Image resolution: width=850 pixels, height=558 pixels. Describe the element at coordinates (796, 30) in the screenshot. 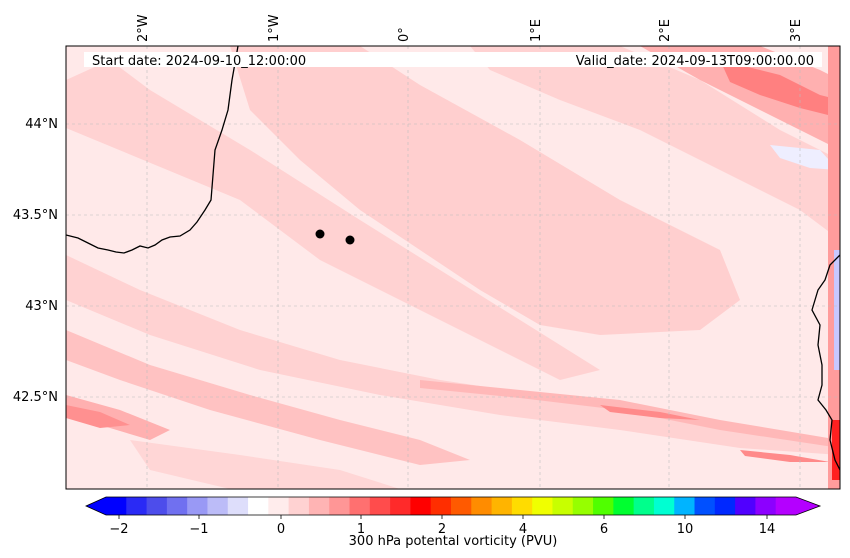

I see `lon-label-3e: 3°E` at that location.